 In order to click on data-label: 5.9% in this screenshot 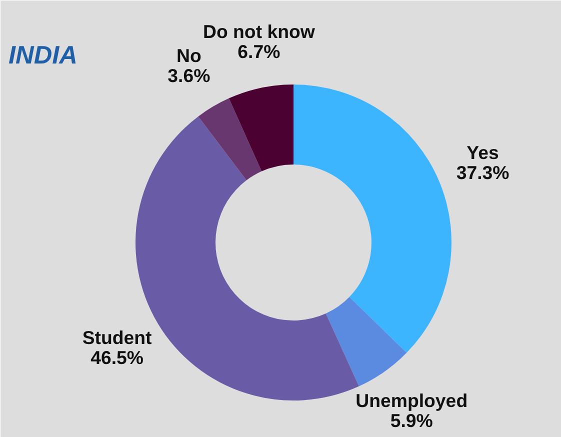, I will do `click(412, 421)`.